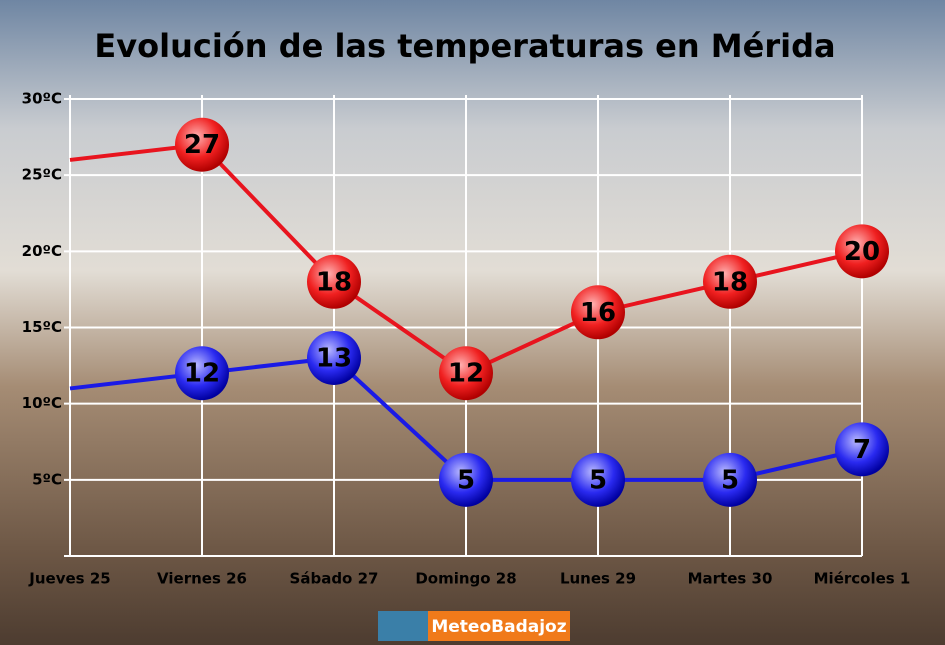  Describe the element at coordinates (42, 175) in the screenshot. I see `y-tick-label: 25ºC` at that location.